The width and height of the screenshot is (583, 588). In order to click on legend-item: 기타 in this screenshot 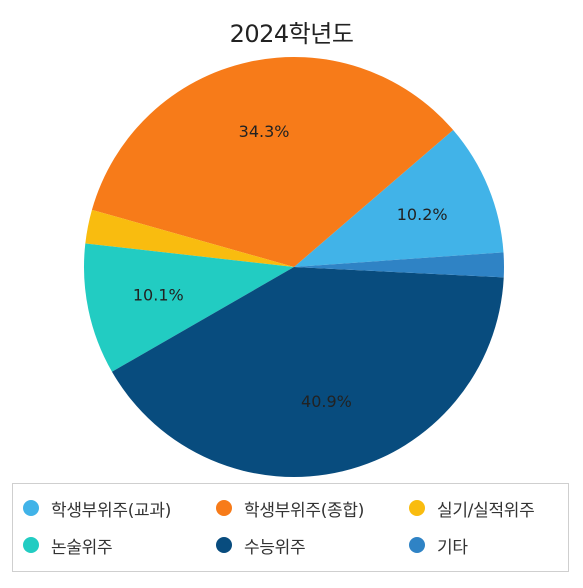, I will do `click(438, 545)`.